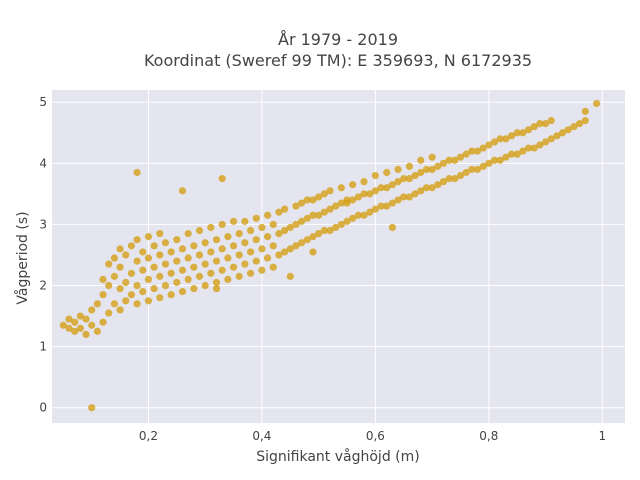 Image resolution: width=640 pixels, height=480 pixels. Describe the element at coordinates (43, 286) in the screenshot. I see `y-tick-label: 2` at that location.